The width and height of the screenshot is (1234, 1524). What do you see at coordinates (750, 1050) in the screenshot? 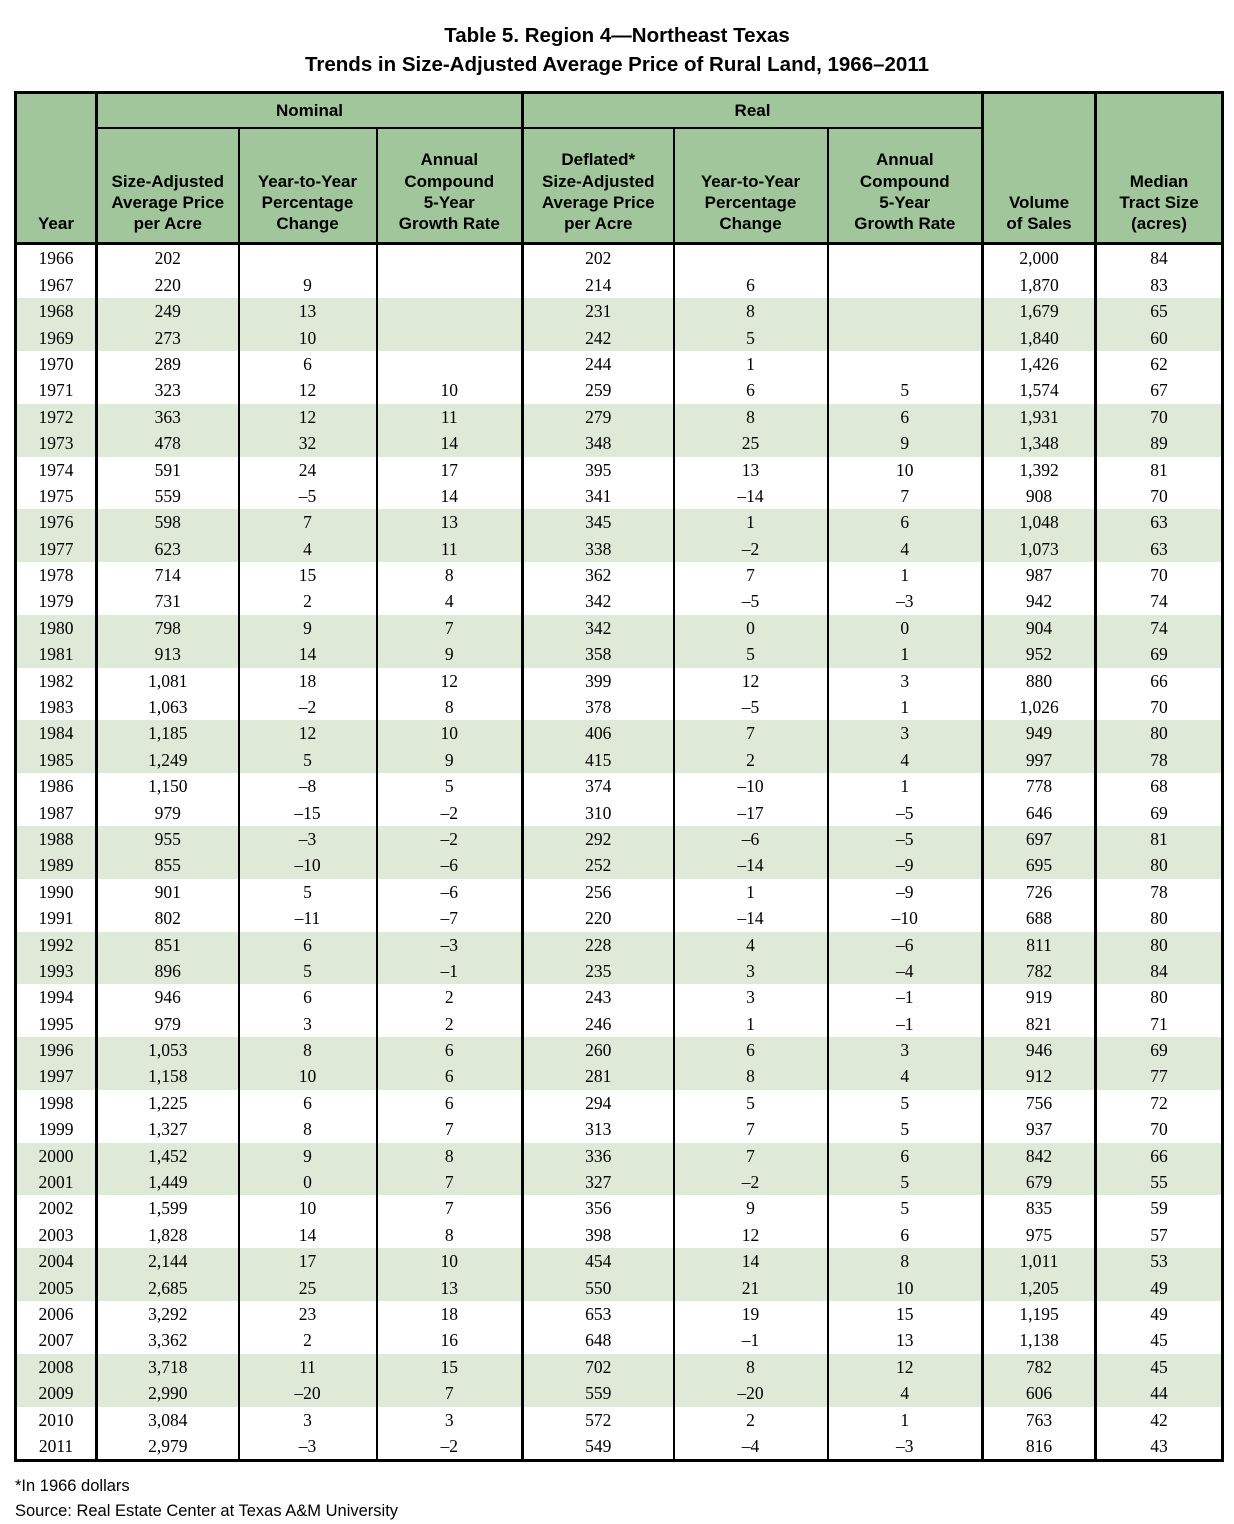
I see `cell: 6` at bounding box center [750, 1050].